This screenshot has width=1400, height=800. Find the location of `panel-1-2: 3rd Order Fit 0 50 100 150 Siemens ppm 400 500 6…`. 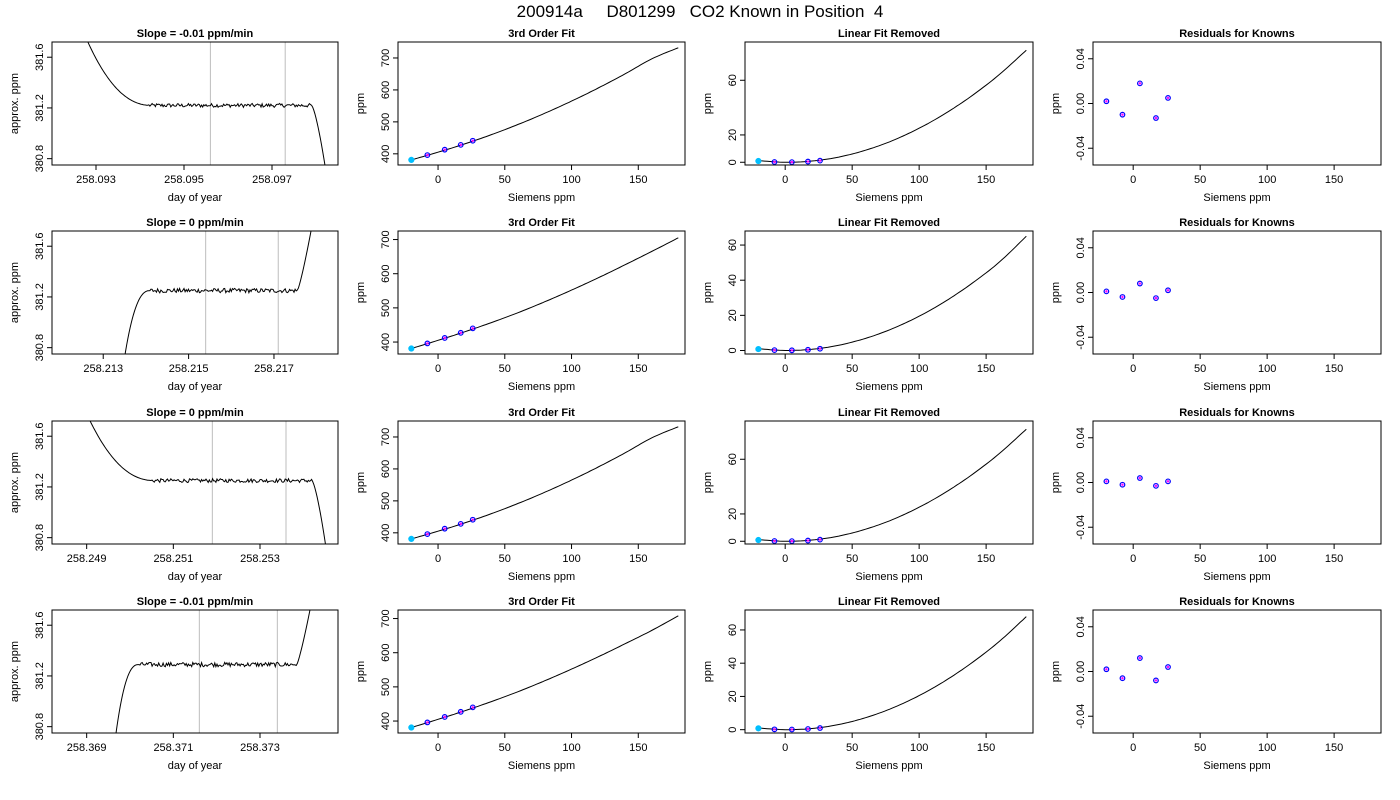

panel-1-2: 3rd Order Fit 0 50 100 150 Siemens ppm 400 500 6… is located at coordinates (520, 116).